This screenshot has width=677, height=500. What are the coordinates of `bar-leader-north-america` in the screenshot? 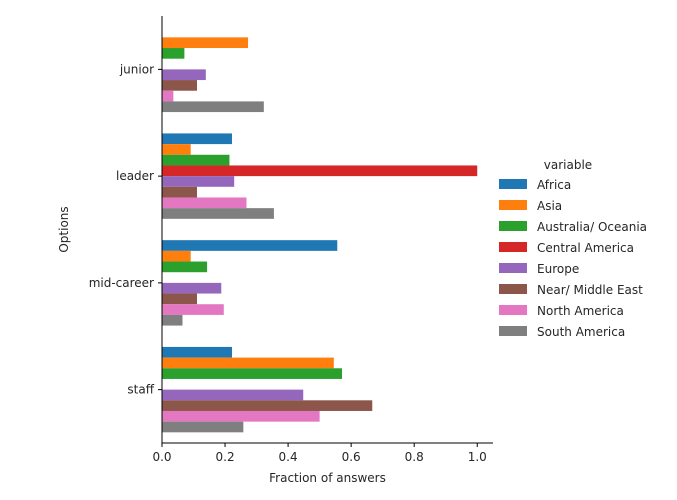 It's located at (204, 203).